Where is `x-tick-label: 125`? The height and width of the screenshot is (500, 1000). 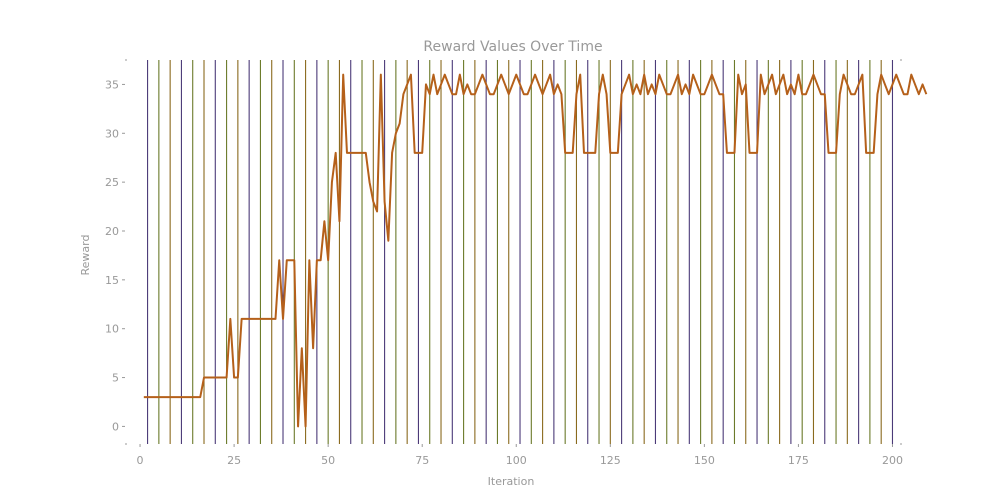 x-tick-label: 125 is located at coordinates (610, 460).